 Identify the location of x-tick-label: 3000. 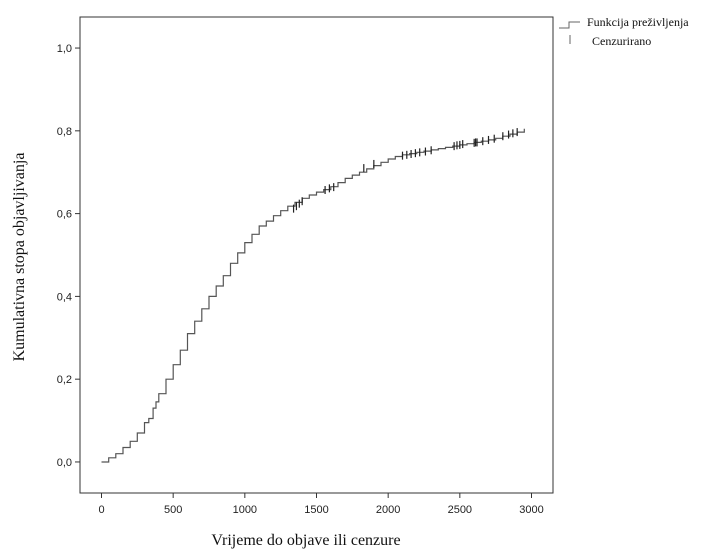
(531, 510).